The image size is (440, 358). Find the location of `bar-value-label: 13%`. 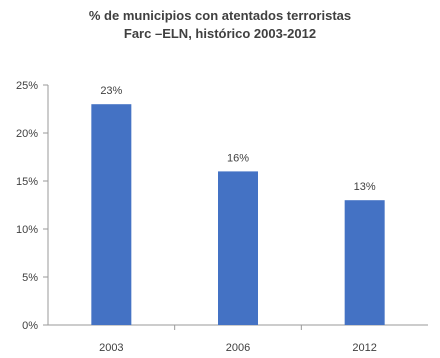

bar-value-label: 13% is located at coordinates (365, 187).